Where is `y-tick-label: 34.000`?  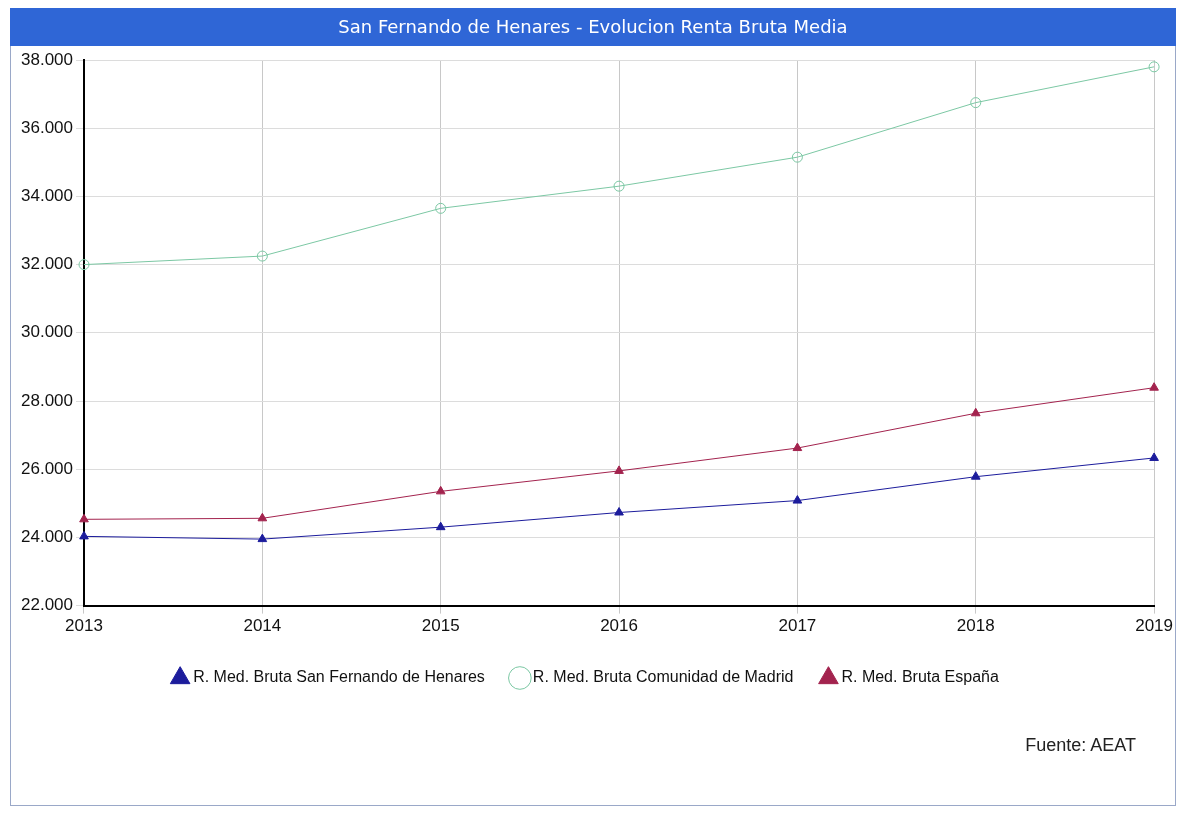
y-tick-label: 34.000 is located at coordinates (47, 196).